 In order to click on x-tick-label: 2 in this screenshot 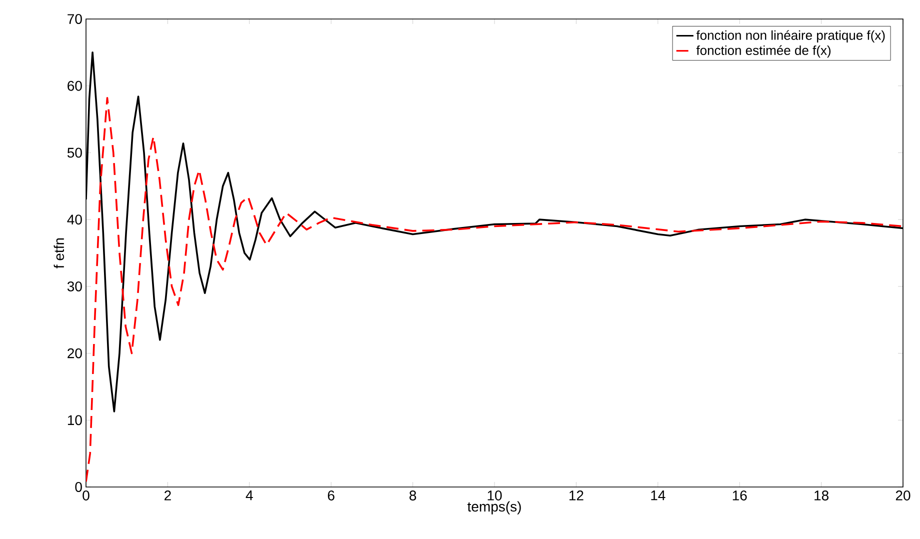, I will do `click(167, 495)`.